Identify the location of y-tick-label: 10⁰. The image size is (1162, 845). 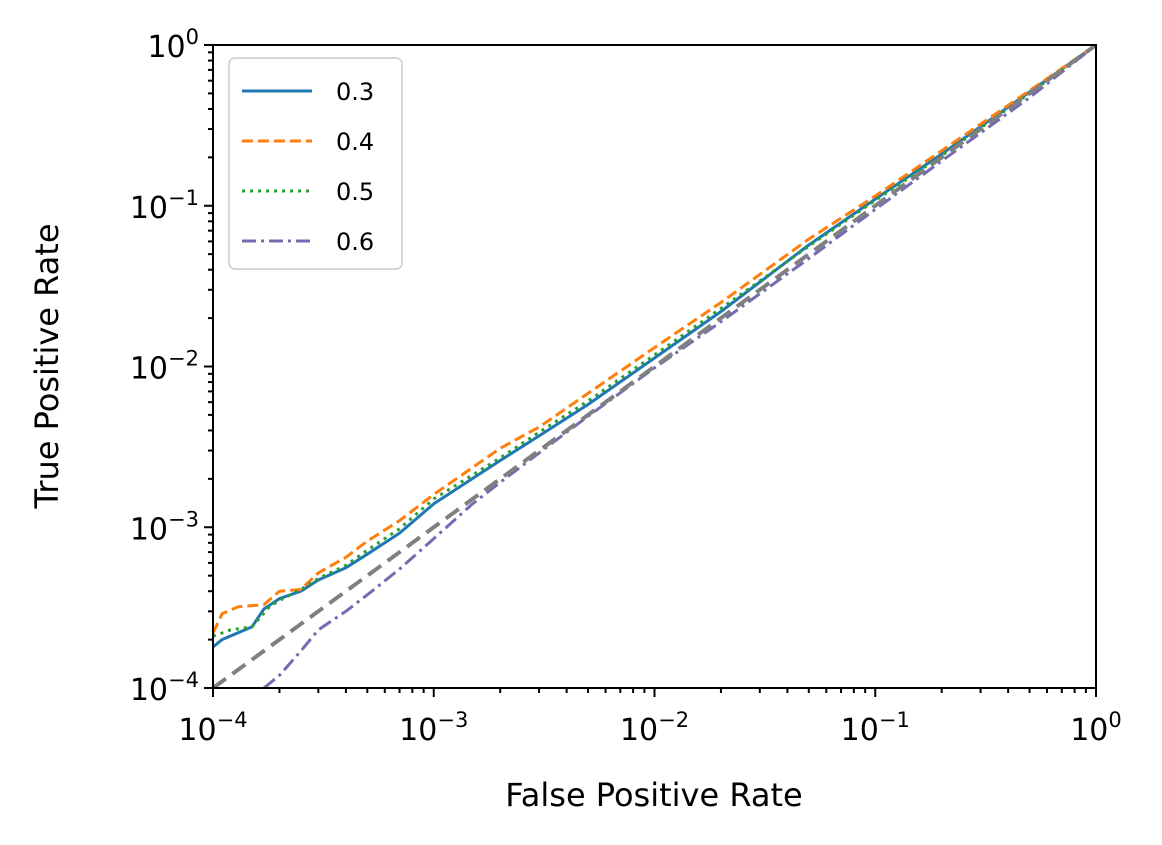
(173, 45).